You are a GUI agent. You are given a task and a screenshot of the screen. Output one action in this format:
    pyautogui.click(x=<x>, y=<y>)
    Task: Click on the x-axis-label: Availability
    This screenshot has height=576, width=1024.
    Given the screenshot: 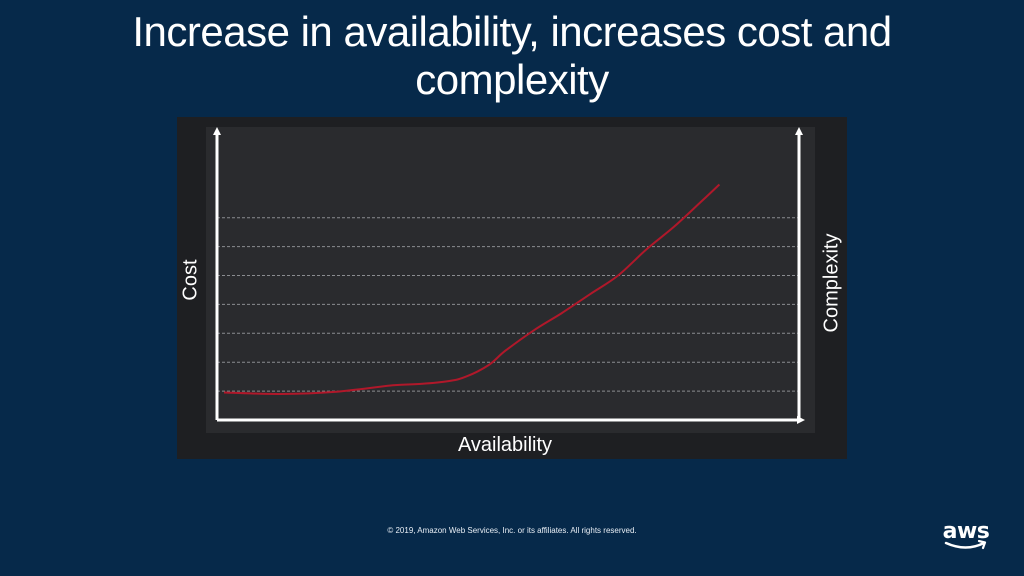 What is the action you would take?
    pyautogui.click(x=505, y=445)
    